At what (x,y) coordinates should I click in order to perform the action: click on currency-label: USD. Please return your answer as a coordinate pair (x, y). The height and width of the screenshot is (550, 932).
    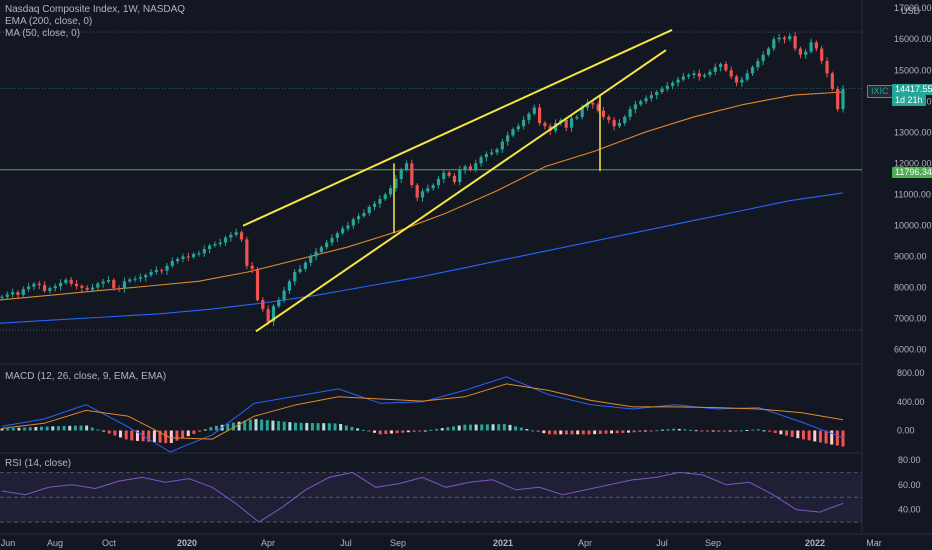
    Looking at the image, I should click on (911, 11).